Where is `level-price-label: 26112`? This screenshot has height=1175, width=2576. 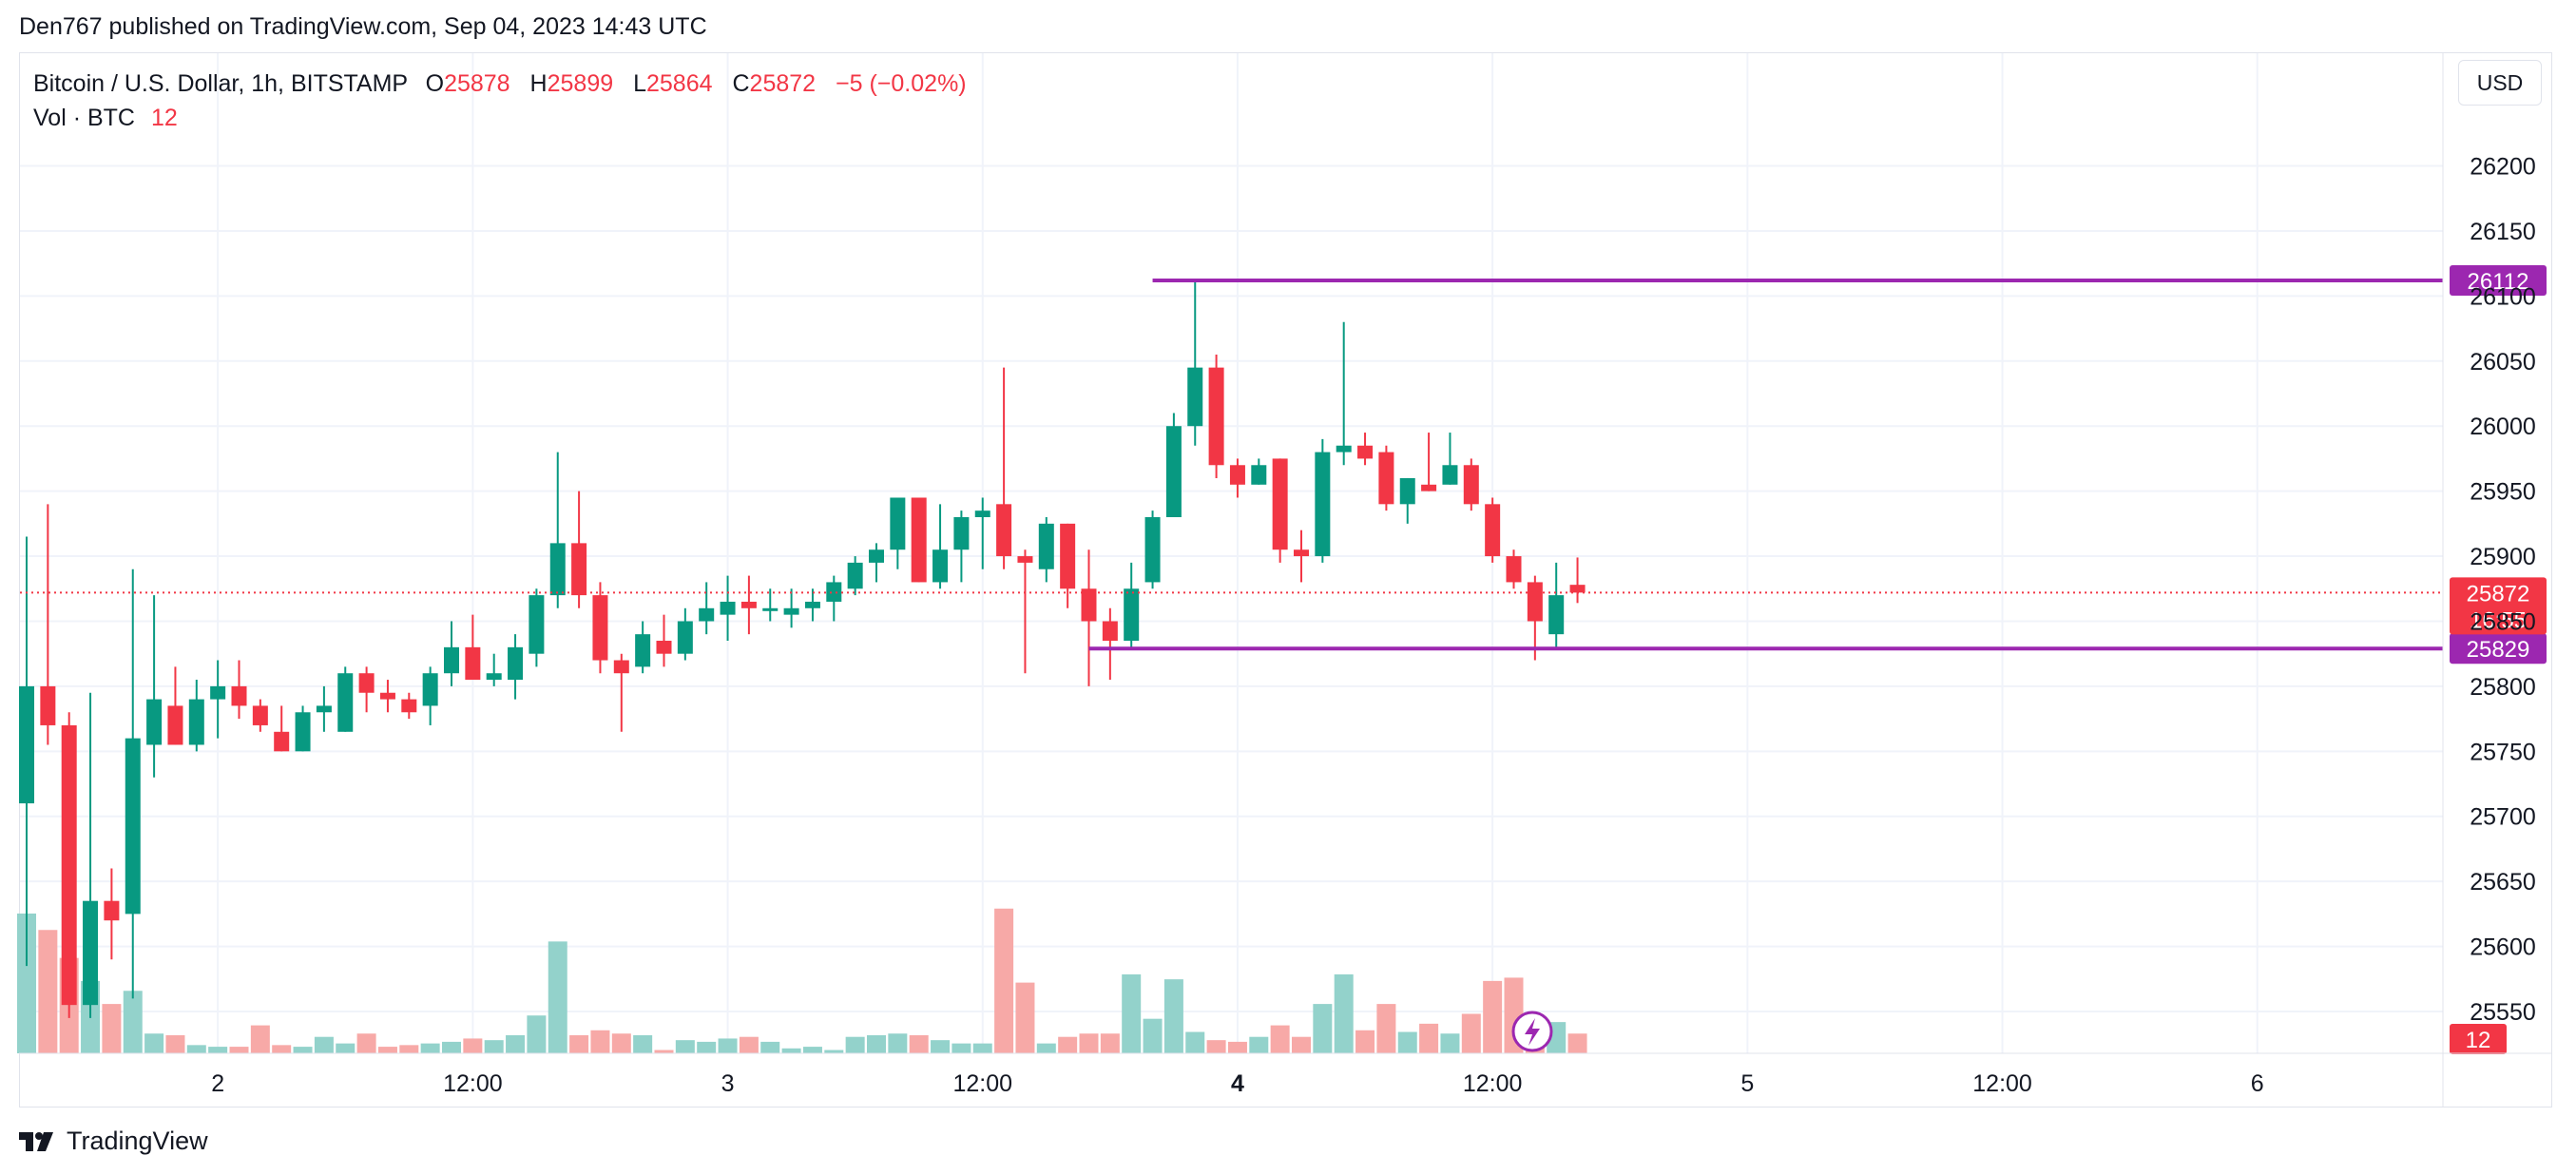 level-price-label: 26112 is located at coordinates (2498, 282).